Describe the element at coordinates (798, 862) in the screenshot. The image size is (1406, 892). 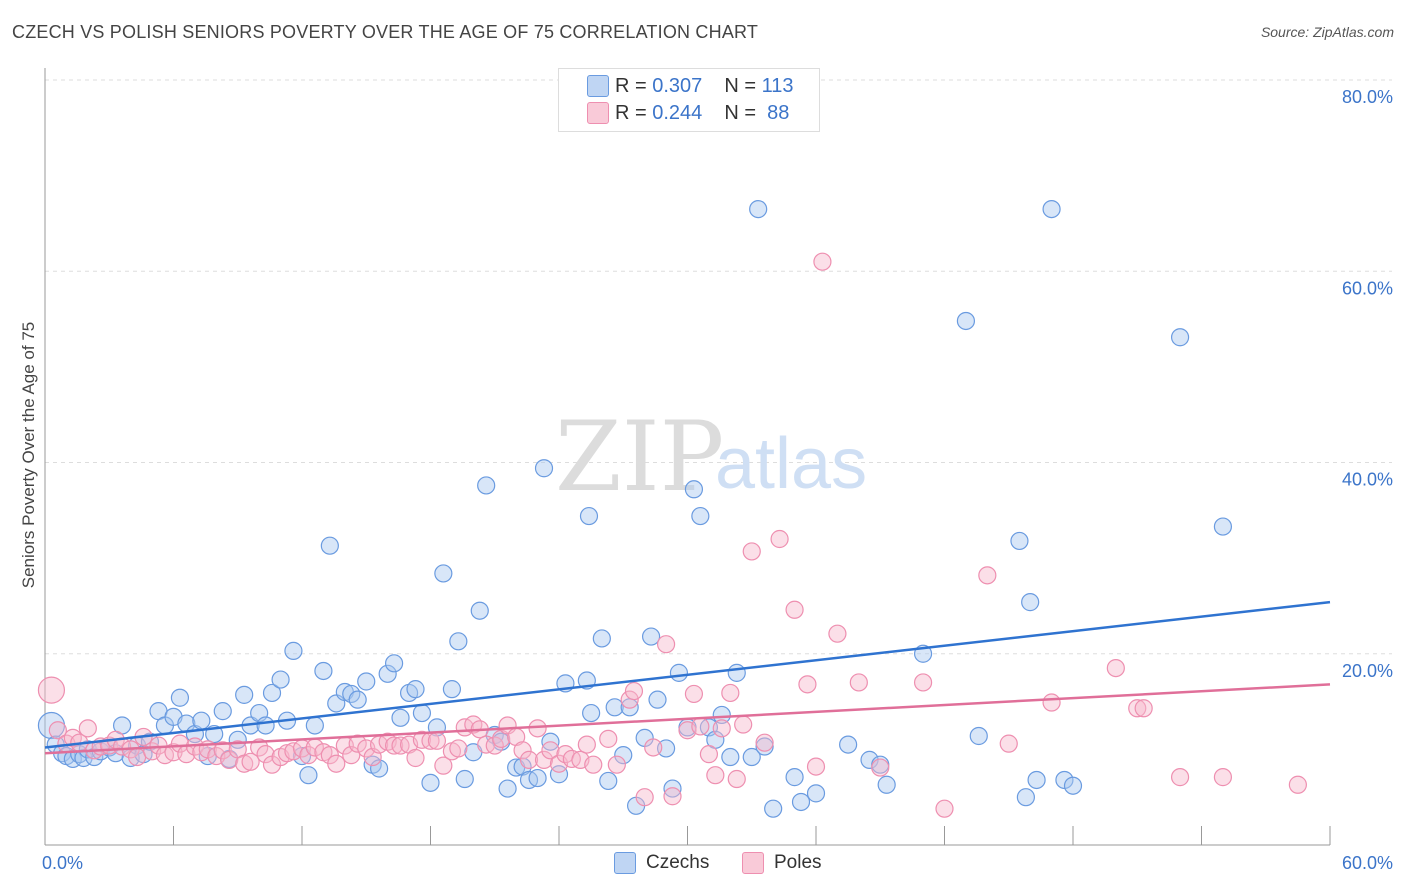
I see `bottom-legend-label-poles: Poles` at that location.